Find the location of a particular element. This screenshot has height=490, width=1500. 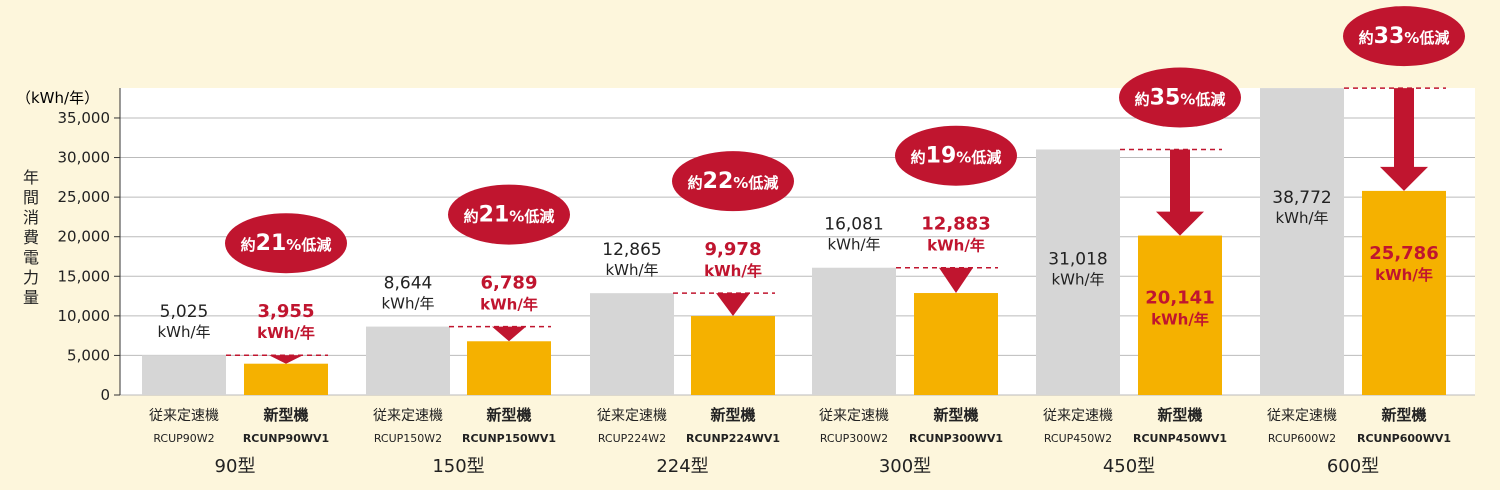

y-axis-title-char: 消 is located at coordinates (31, 217).